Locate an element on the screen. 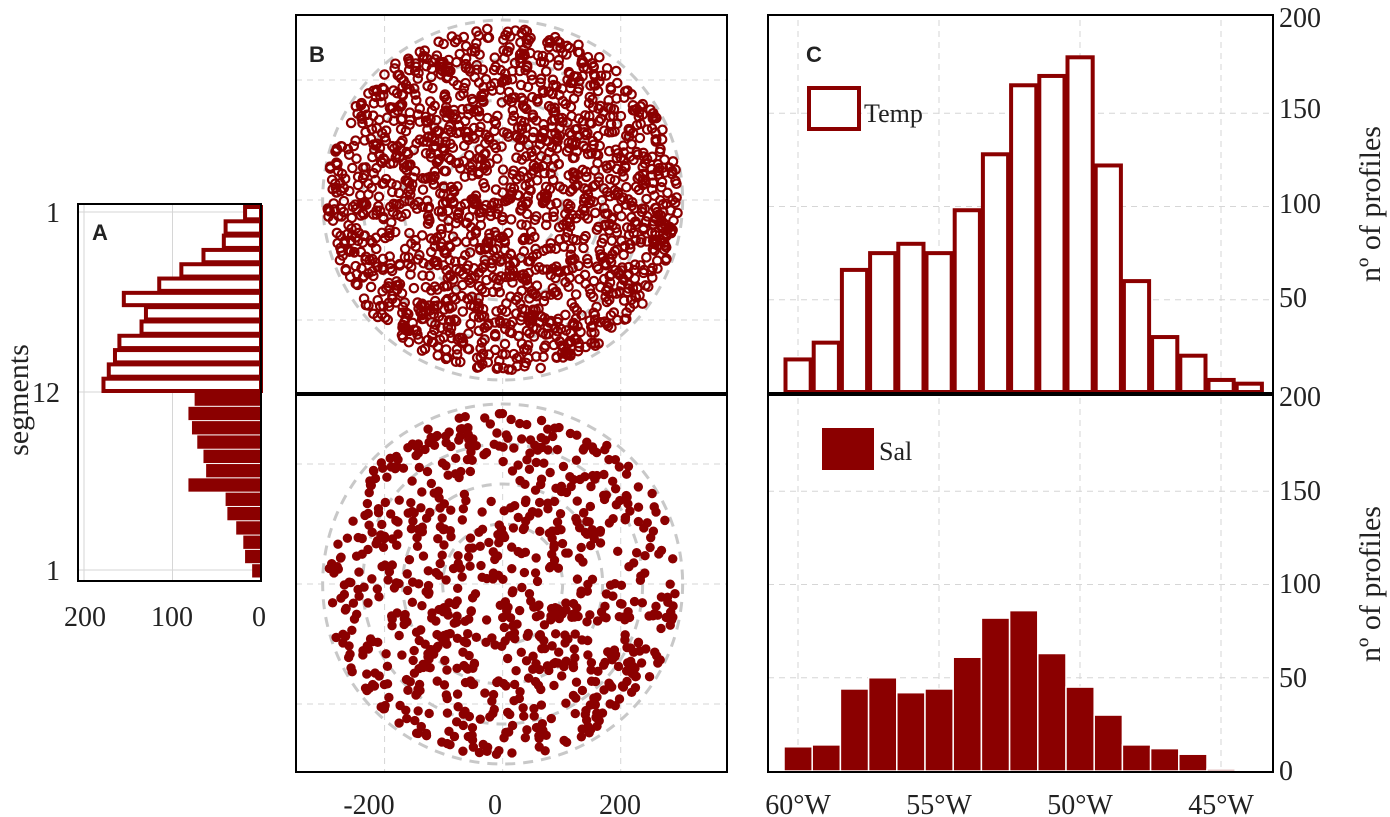  panel-a-sal-bar is located at coordinates (253, 556).